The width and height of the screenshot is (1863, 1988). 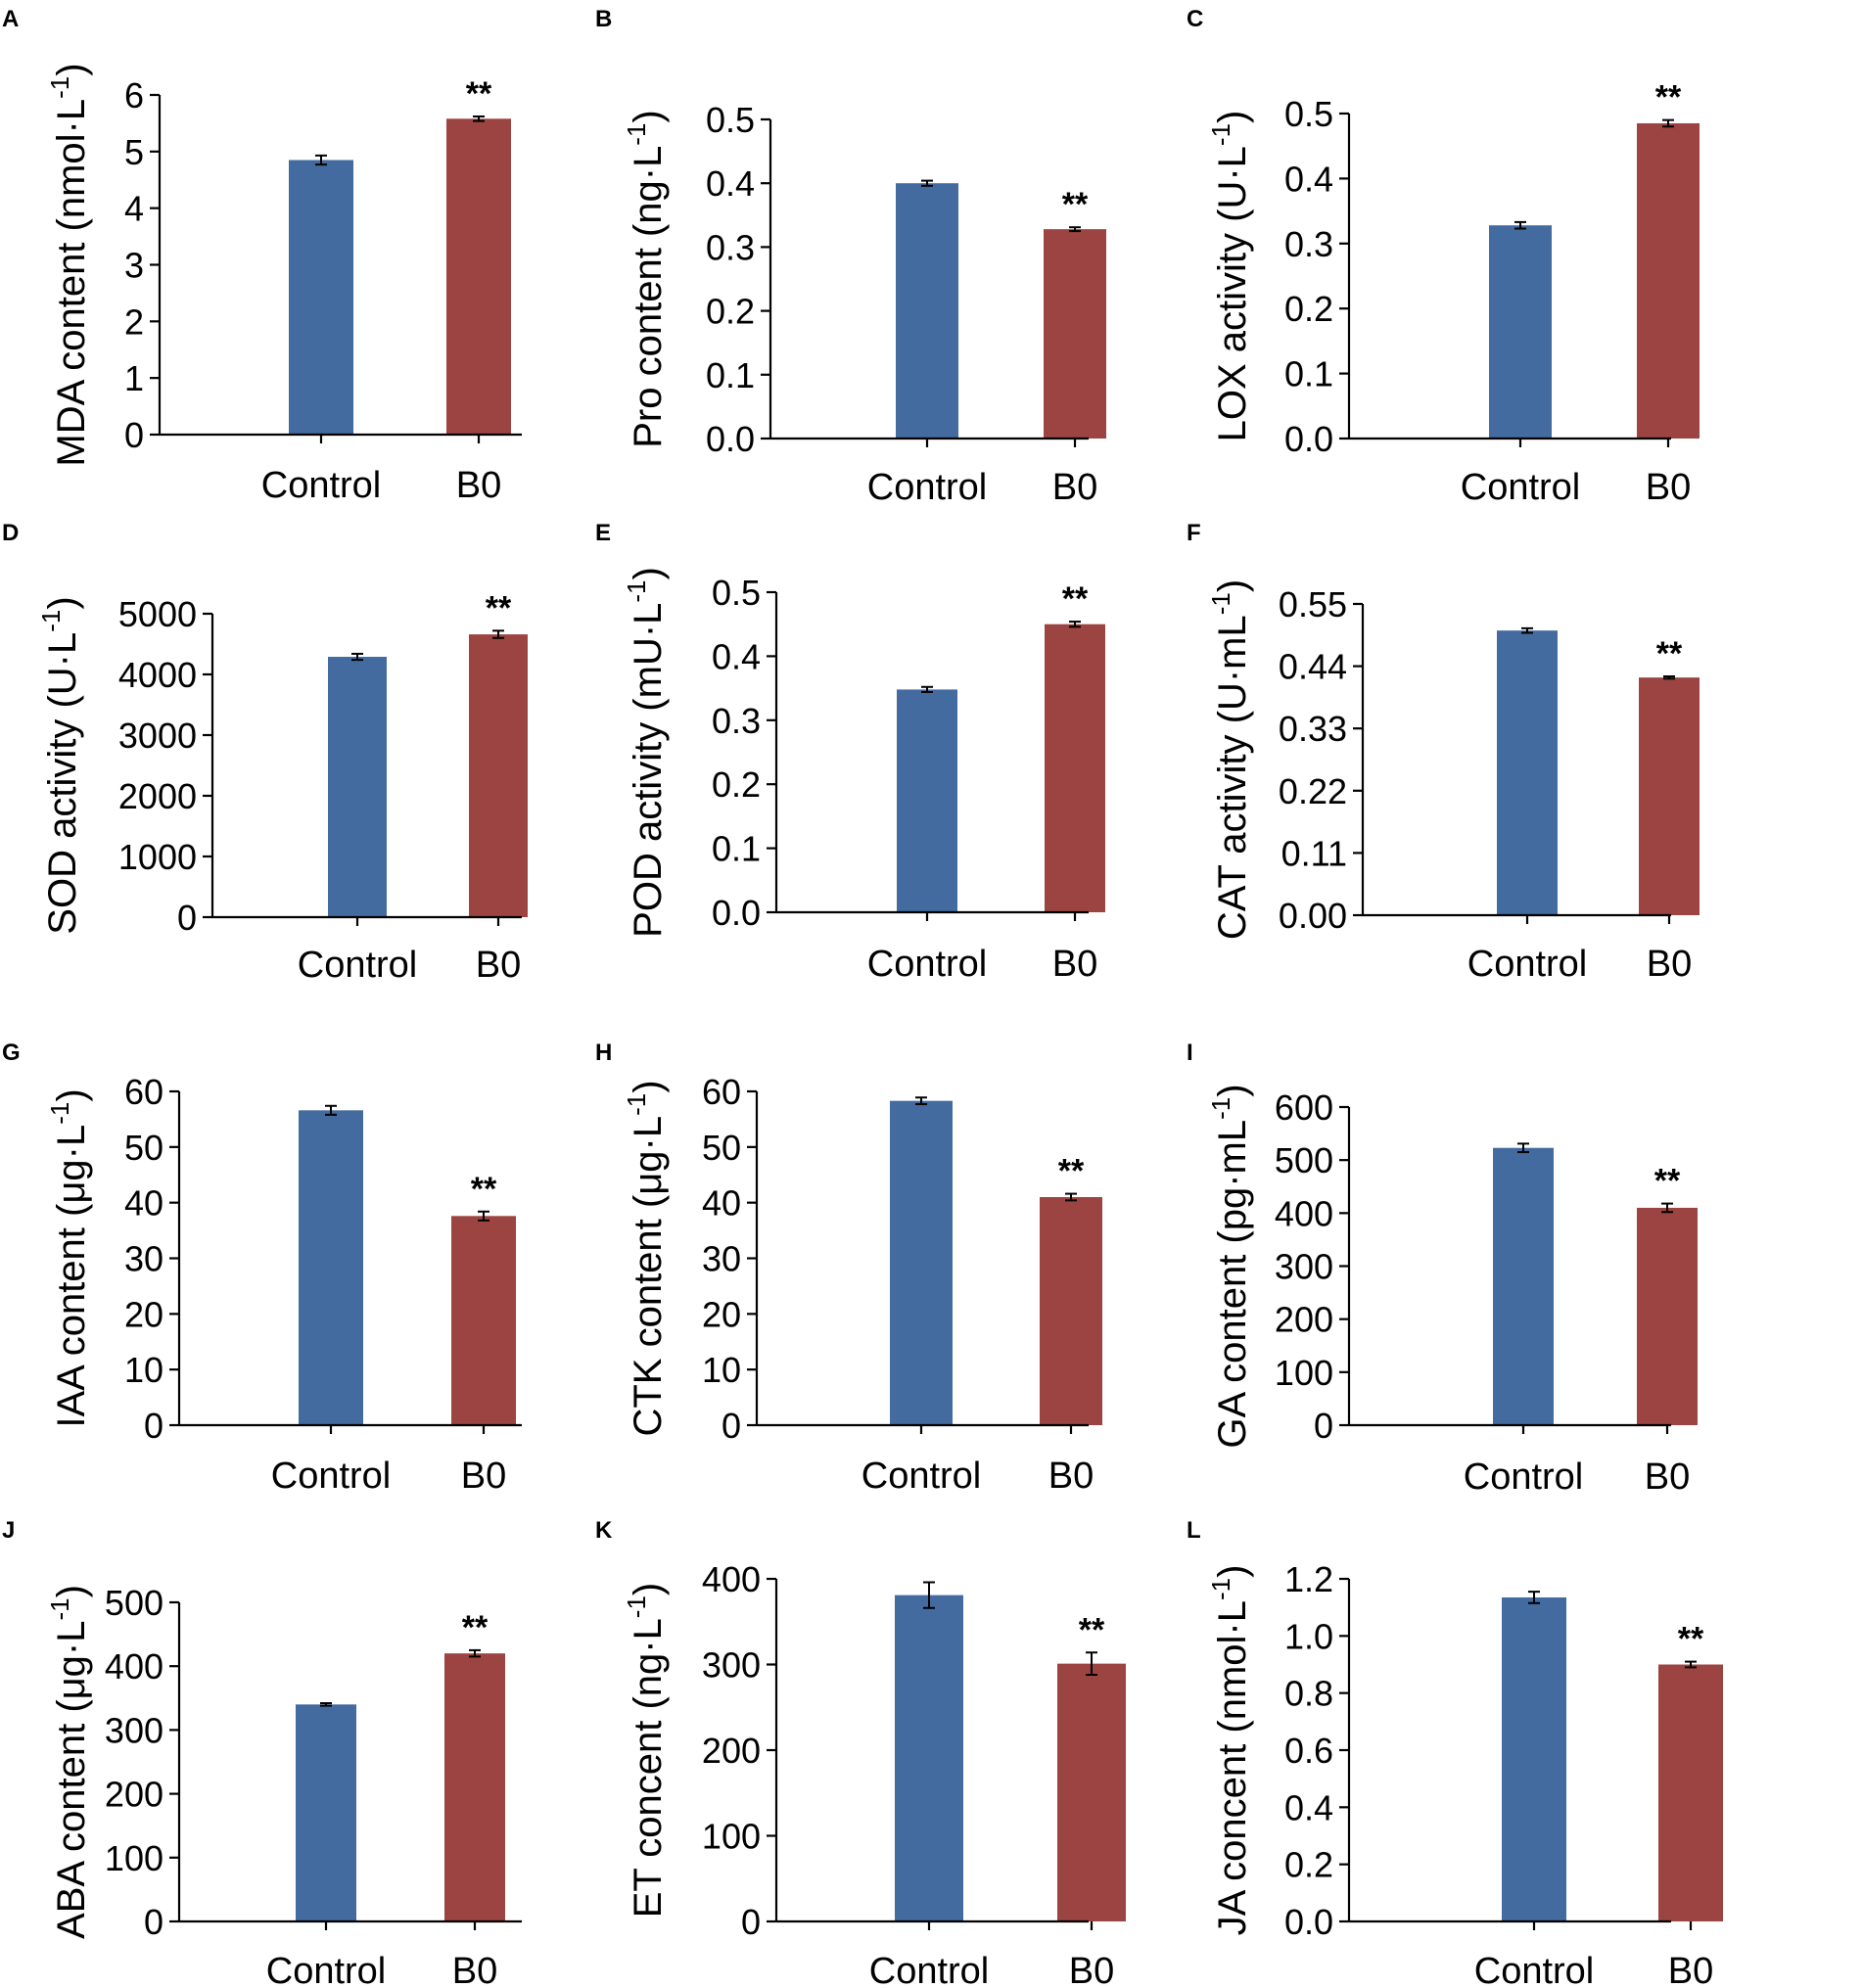 What do you see at coordinates (1309, 1694) in the screenshot?
I see `y-tick-label: 0.8` at bounding box center [1309, 1694].